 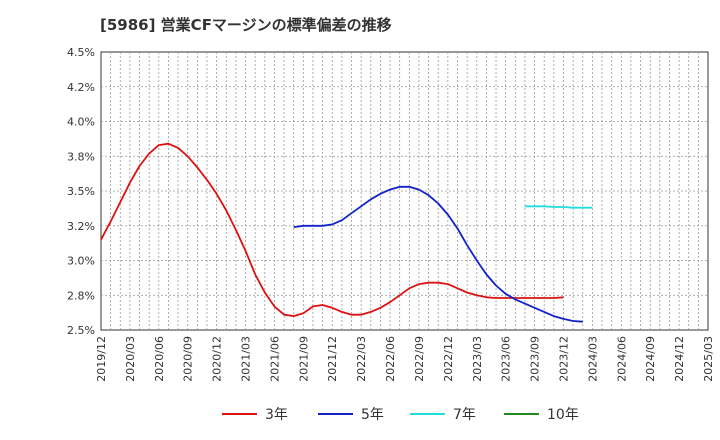 What do you see at coordinates (246, 359) in the screenshot?
I see `x-tick-label: 2021/03` at bounding box center [246, 359].